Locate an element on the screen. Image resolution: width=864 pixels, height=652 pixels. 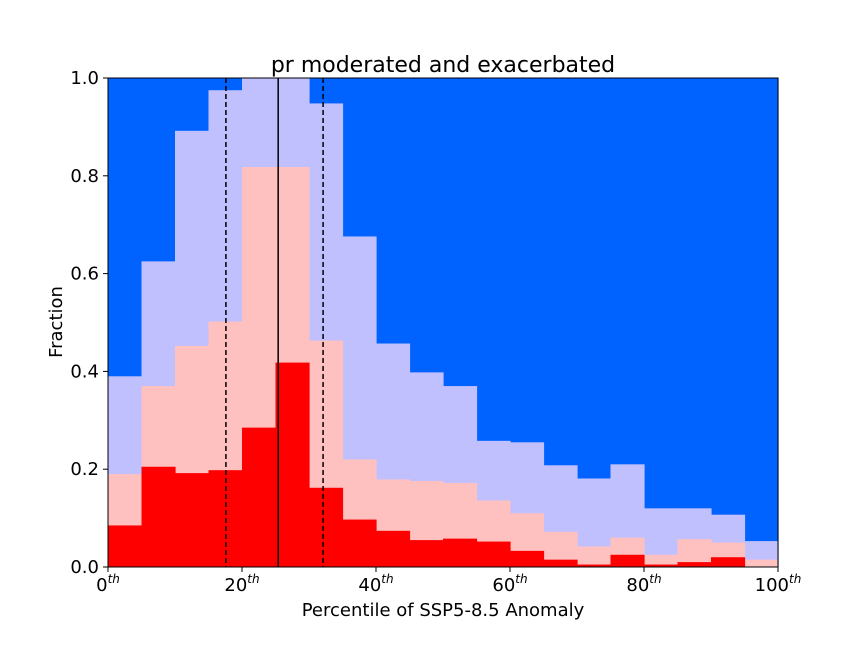
x-tick-label-5: 100th is located at coordinates (778, 584).